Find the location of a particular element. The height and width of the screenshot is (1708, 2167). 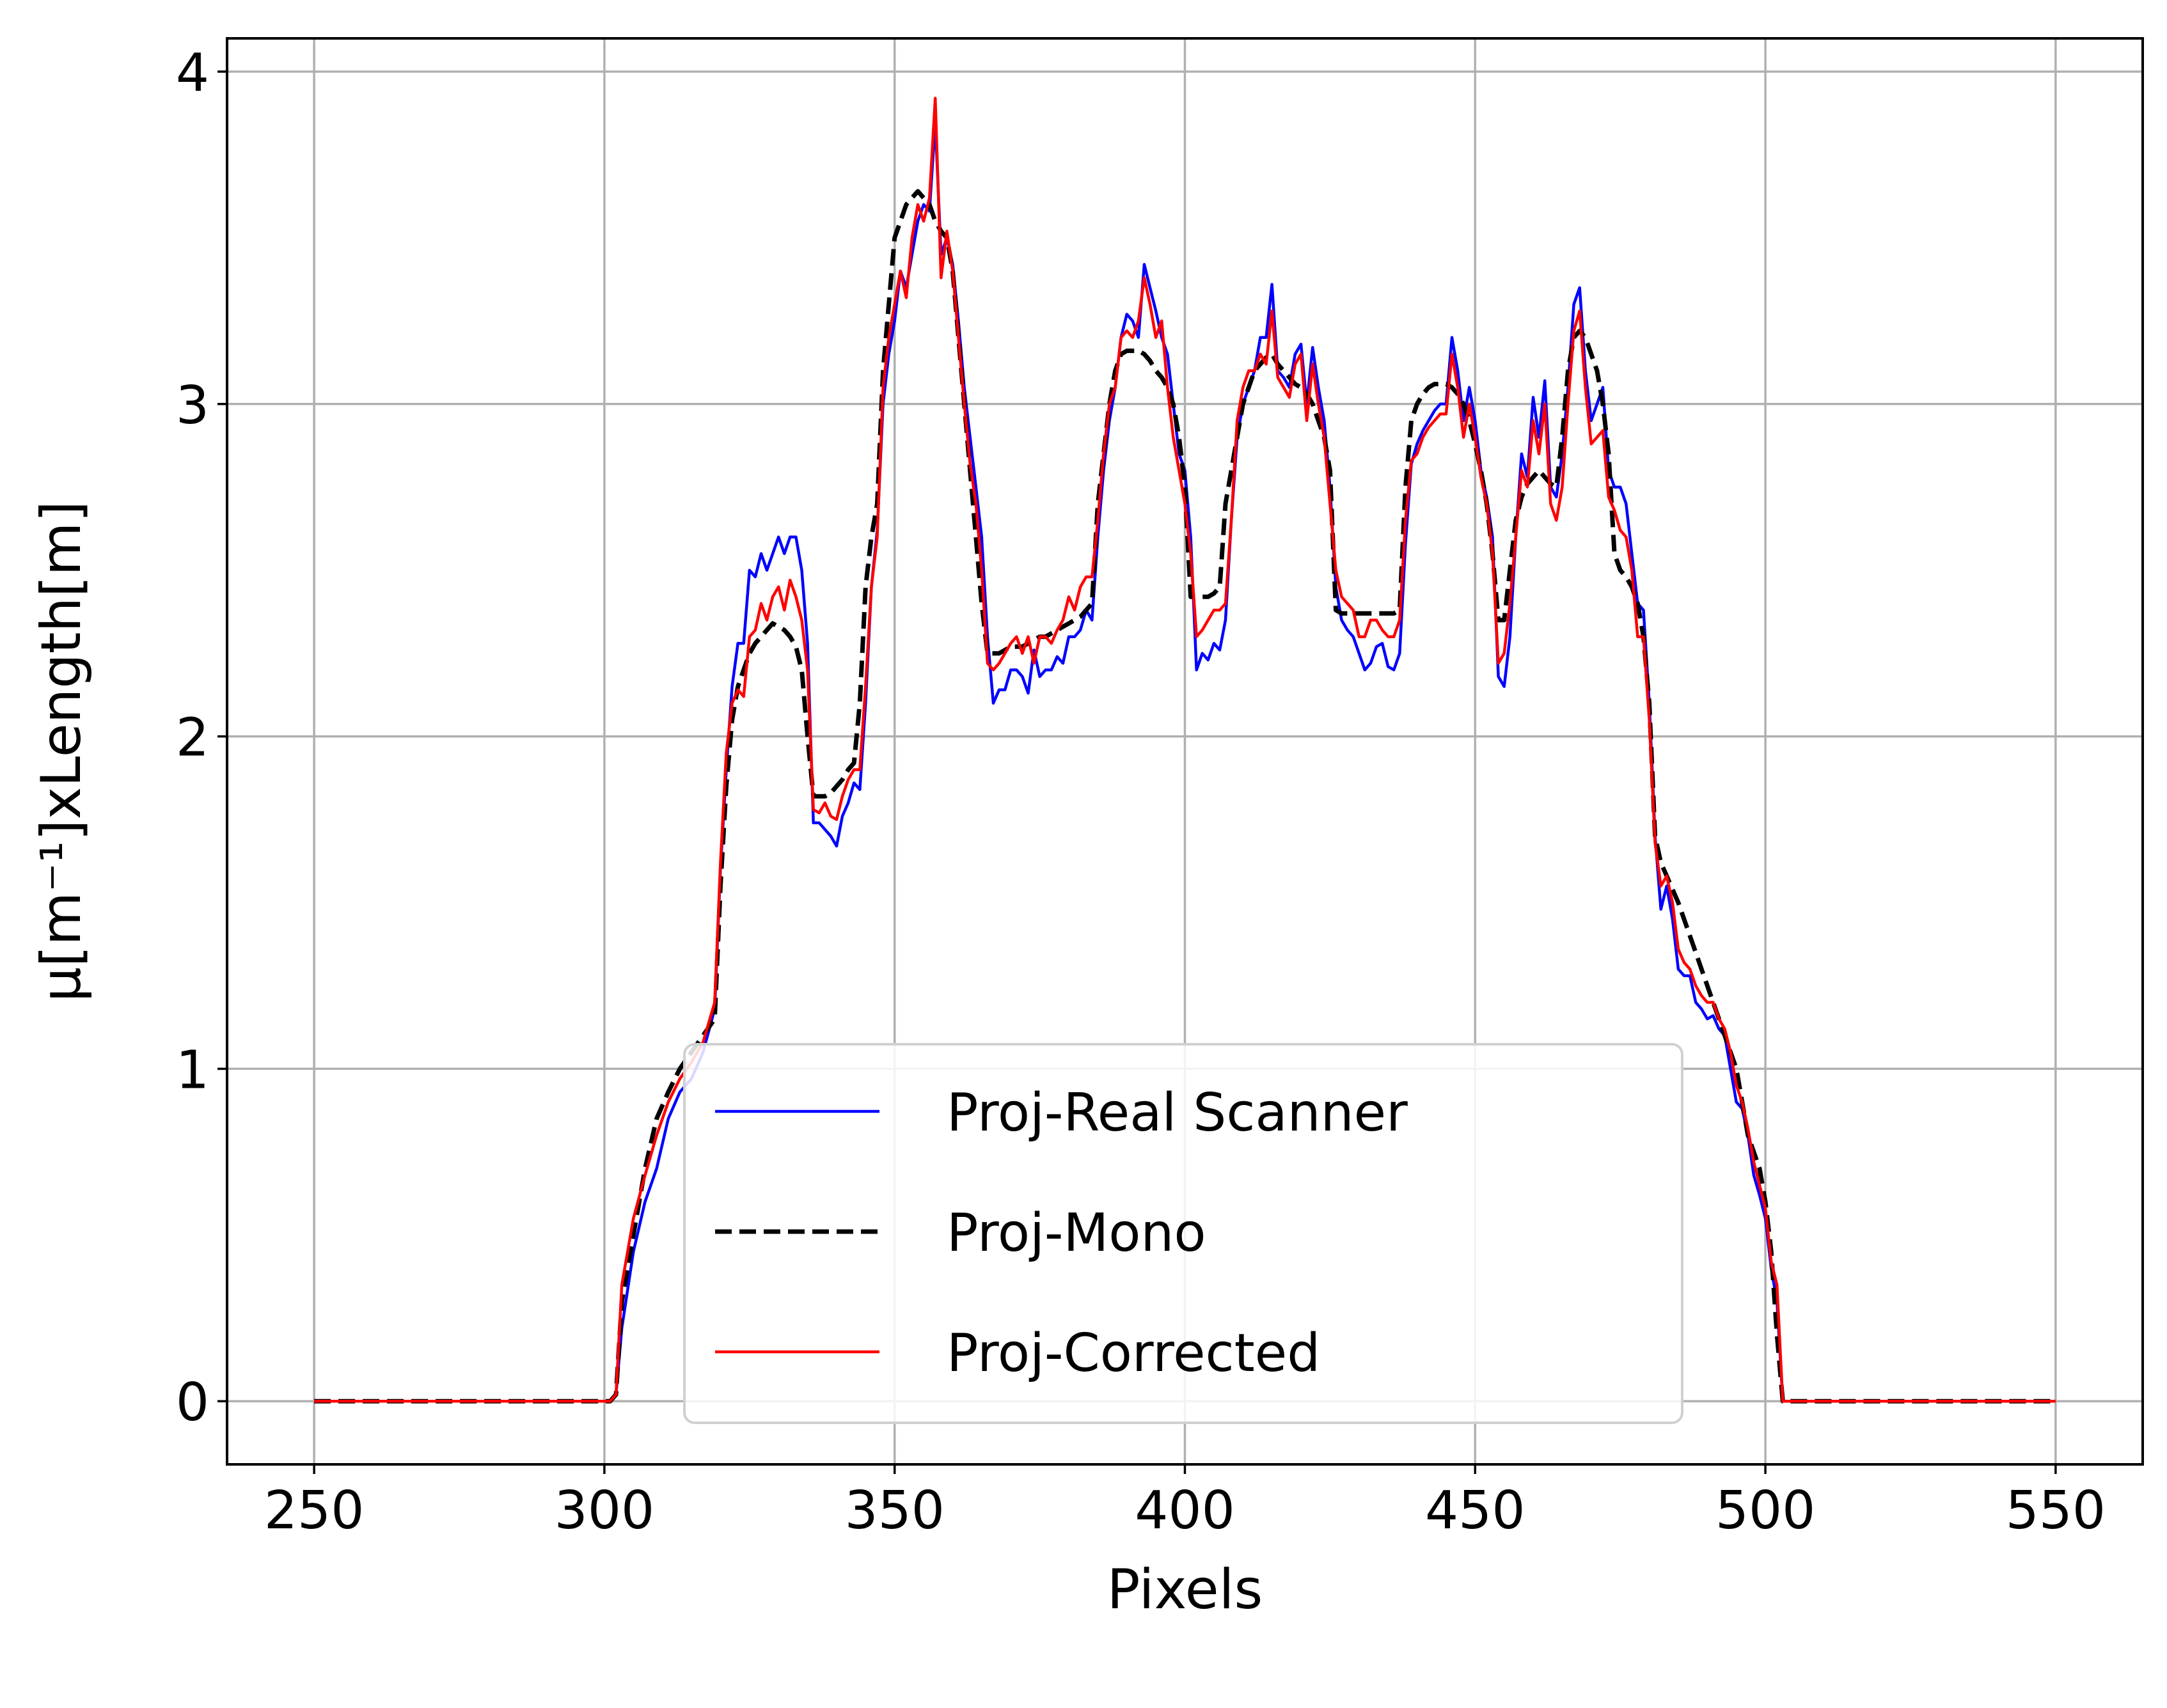

legend: Proj-Real Scanner Proj-Mono Proj-Corrected is located at coordinates (1183, 1233).